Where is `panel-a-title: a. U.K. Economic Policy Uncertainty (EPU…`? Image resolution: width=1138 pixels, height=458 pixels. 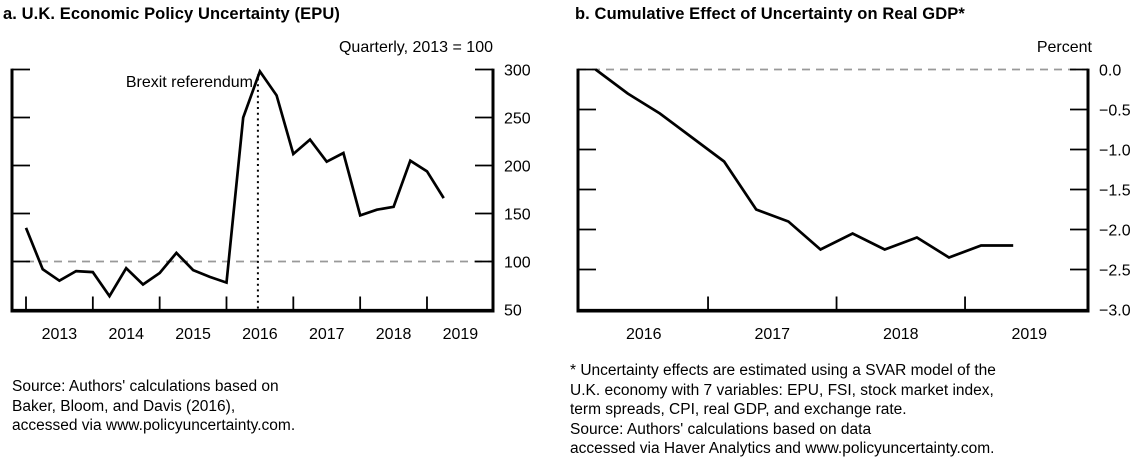 panel-a-title: a. U.K. Economic Policy Uncertainty (EPU… is located at coordinates (171, 14).